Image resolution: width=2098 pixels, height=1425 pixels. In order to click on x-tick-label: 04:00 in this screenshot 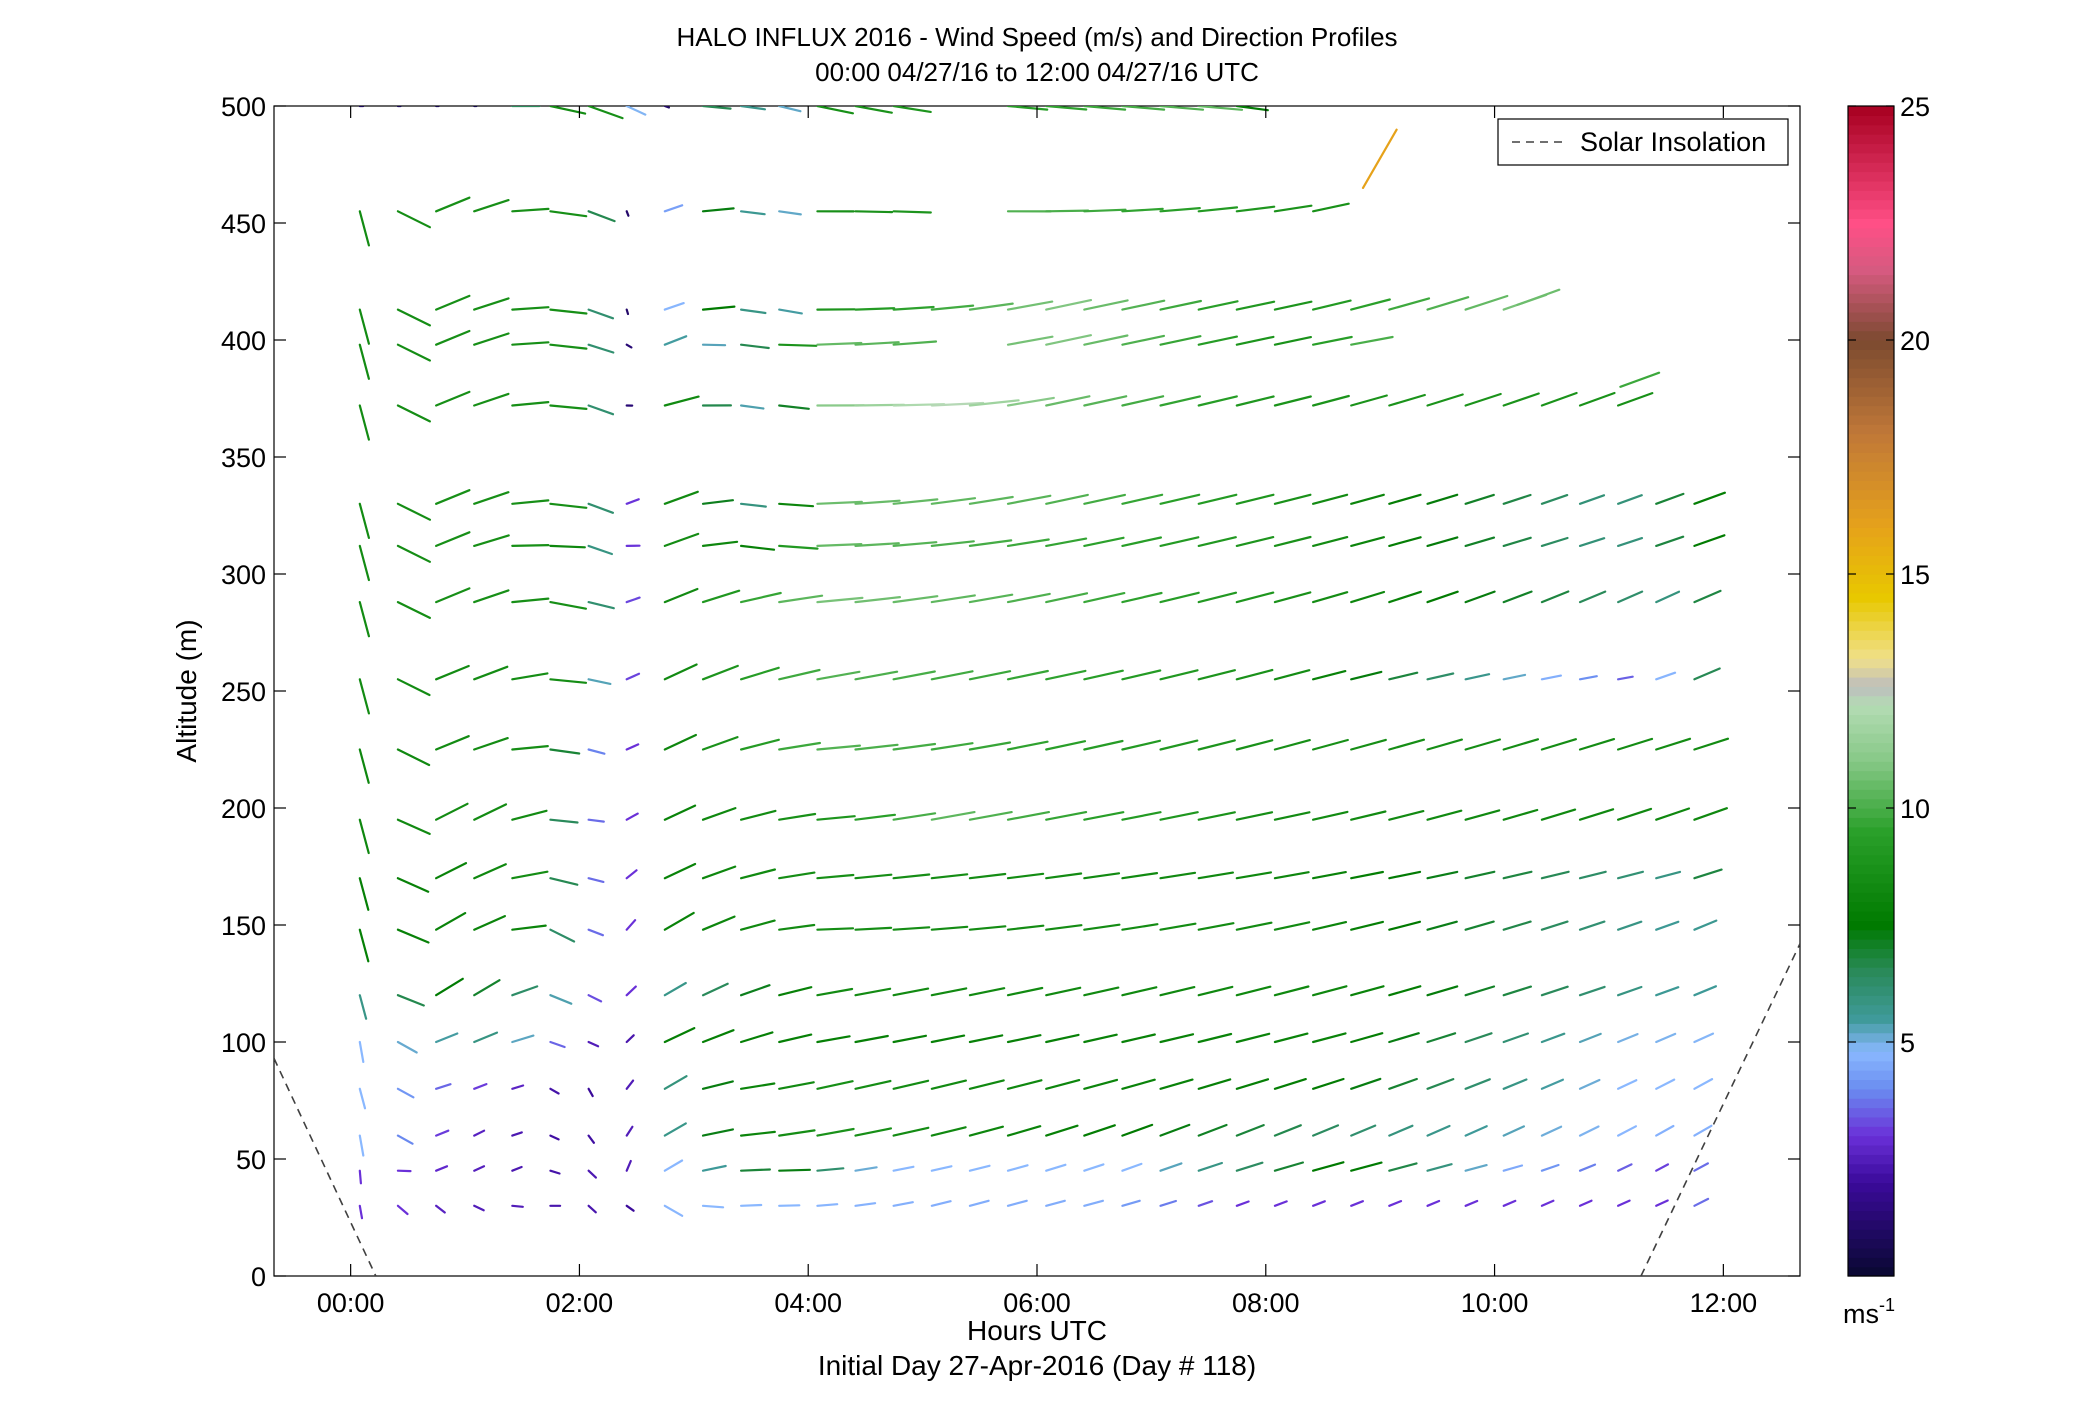, I will do `click(808, 1303)`.